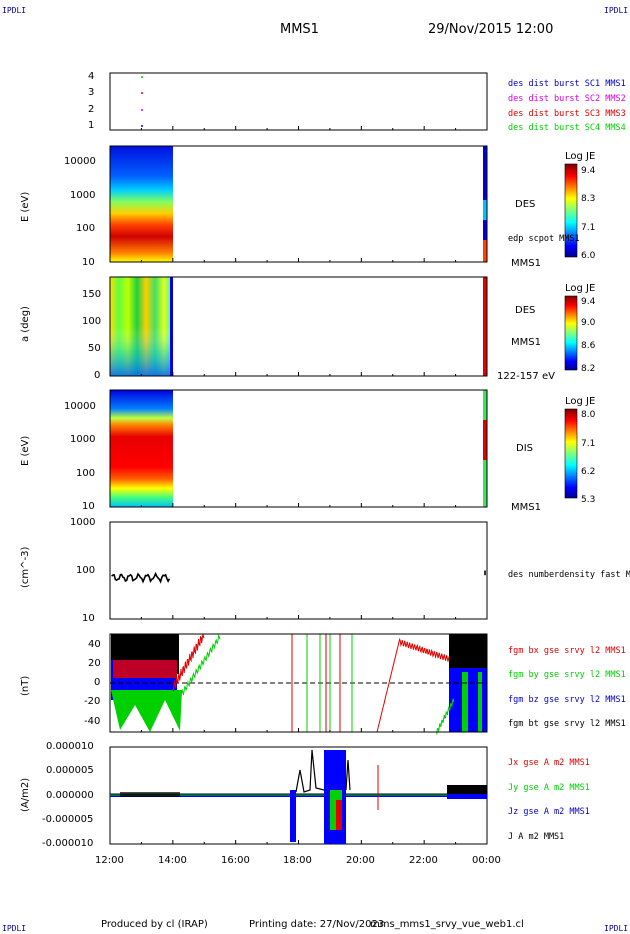 The image size is (630, 934). What do you see at coordinates (235, 860) in the screenshot?
I see `x-tick-1600: 16:00` at bounding box center [235, 860].